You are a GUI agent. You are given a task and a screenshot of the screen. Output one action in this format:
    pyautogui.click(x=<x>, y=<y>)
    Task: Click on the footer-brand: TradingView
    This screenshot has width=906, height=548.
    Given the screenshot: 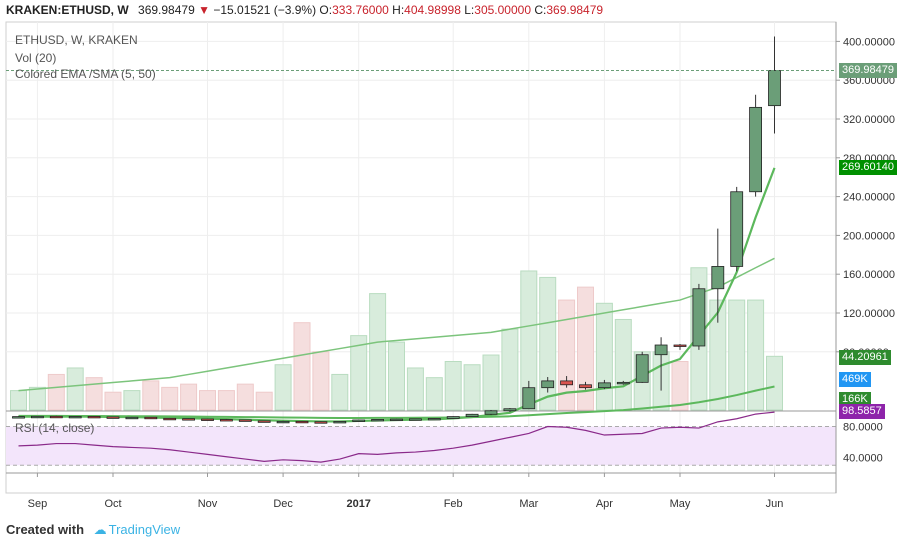 What is the action you would take?
    pyautogui.click(x=144, y=529)
    